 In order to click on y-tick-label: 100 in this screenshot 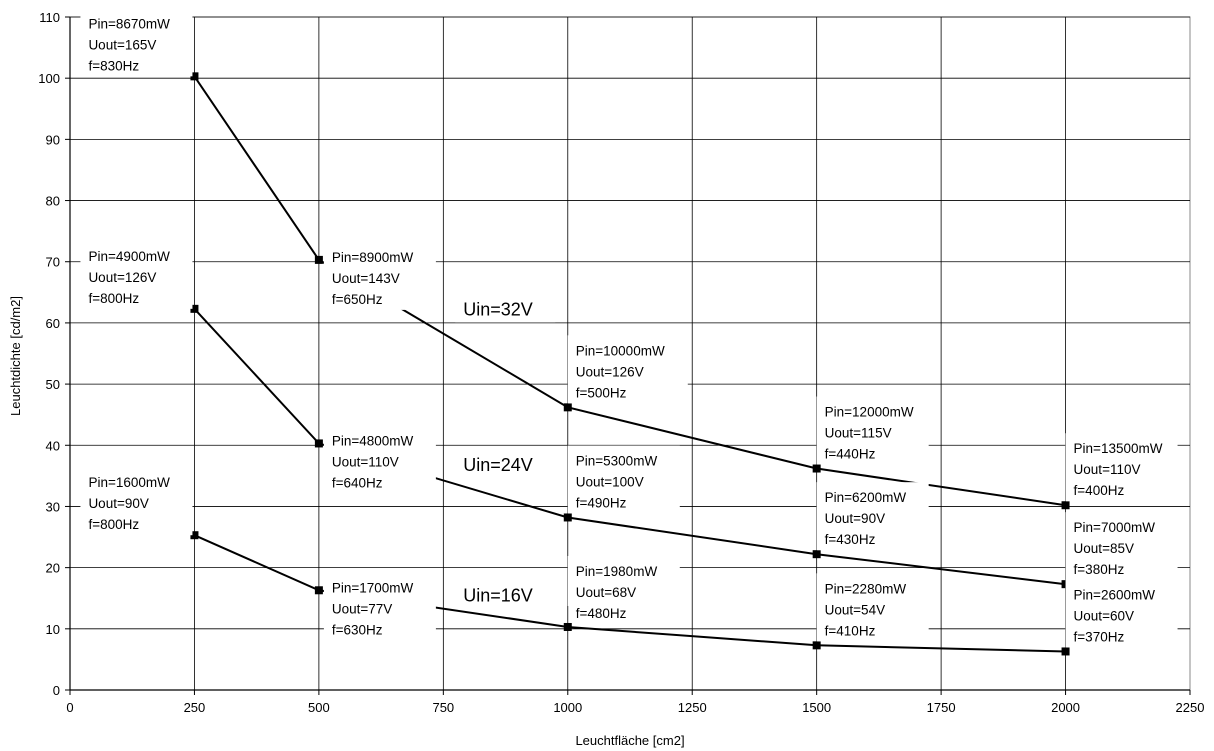, I will do `click(49, 78)`.